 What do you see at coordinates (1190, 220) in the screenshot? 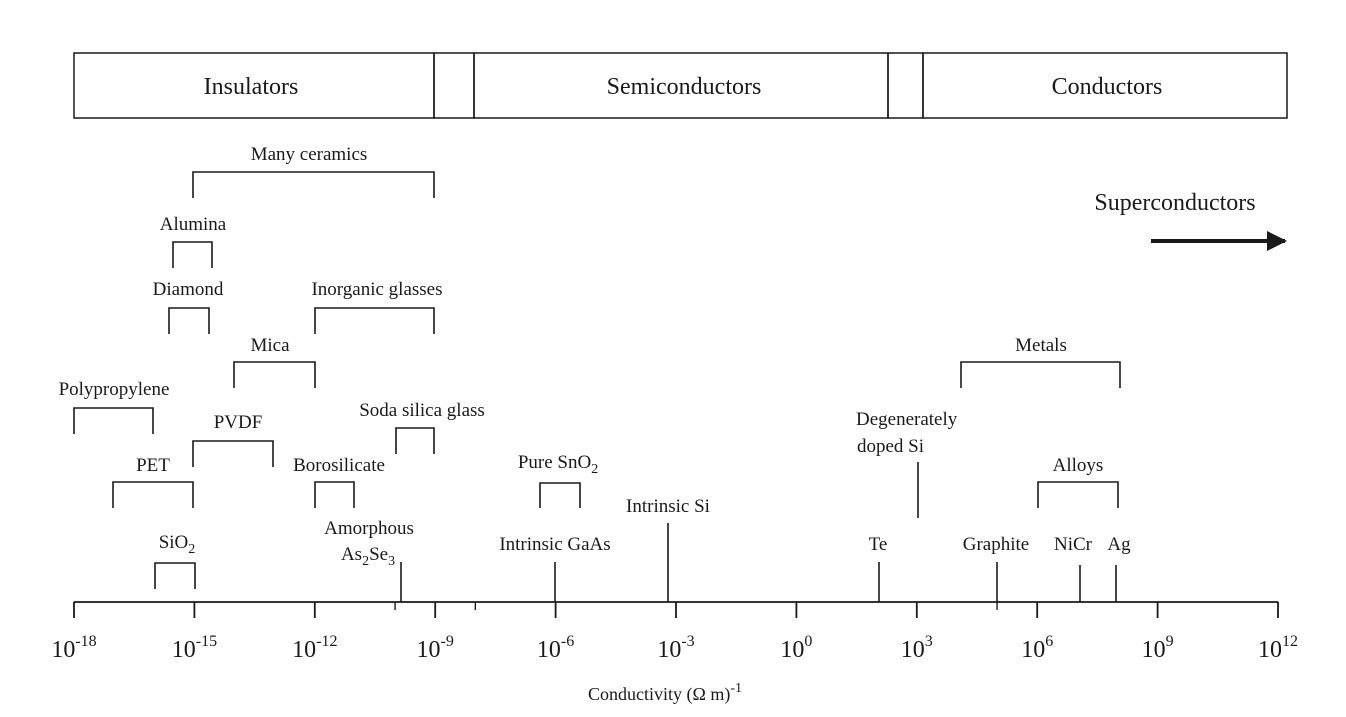
I see `superconductors-indicator: Superconductors` at bounding box center [1190, 220].